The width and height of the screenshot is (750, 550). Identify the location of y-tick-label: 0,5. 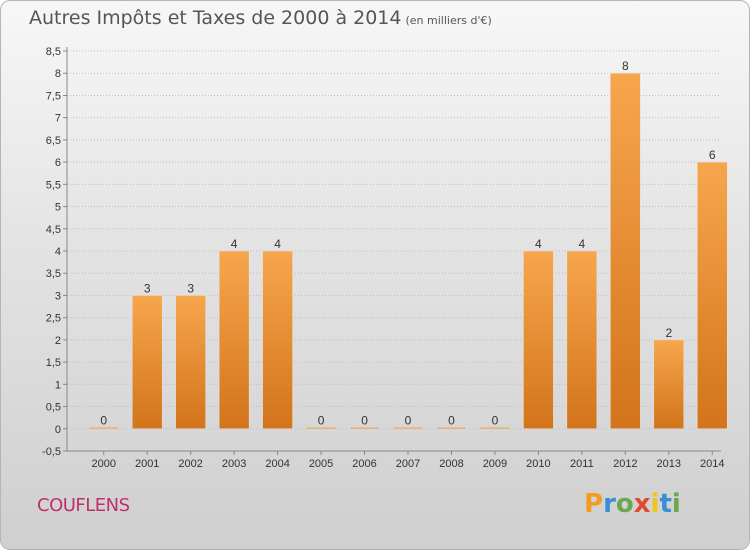
(53, 408).